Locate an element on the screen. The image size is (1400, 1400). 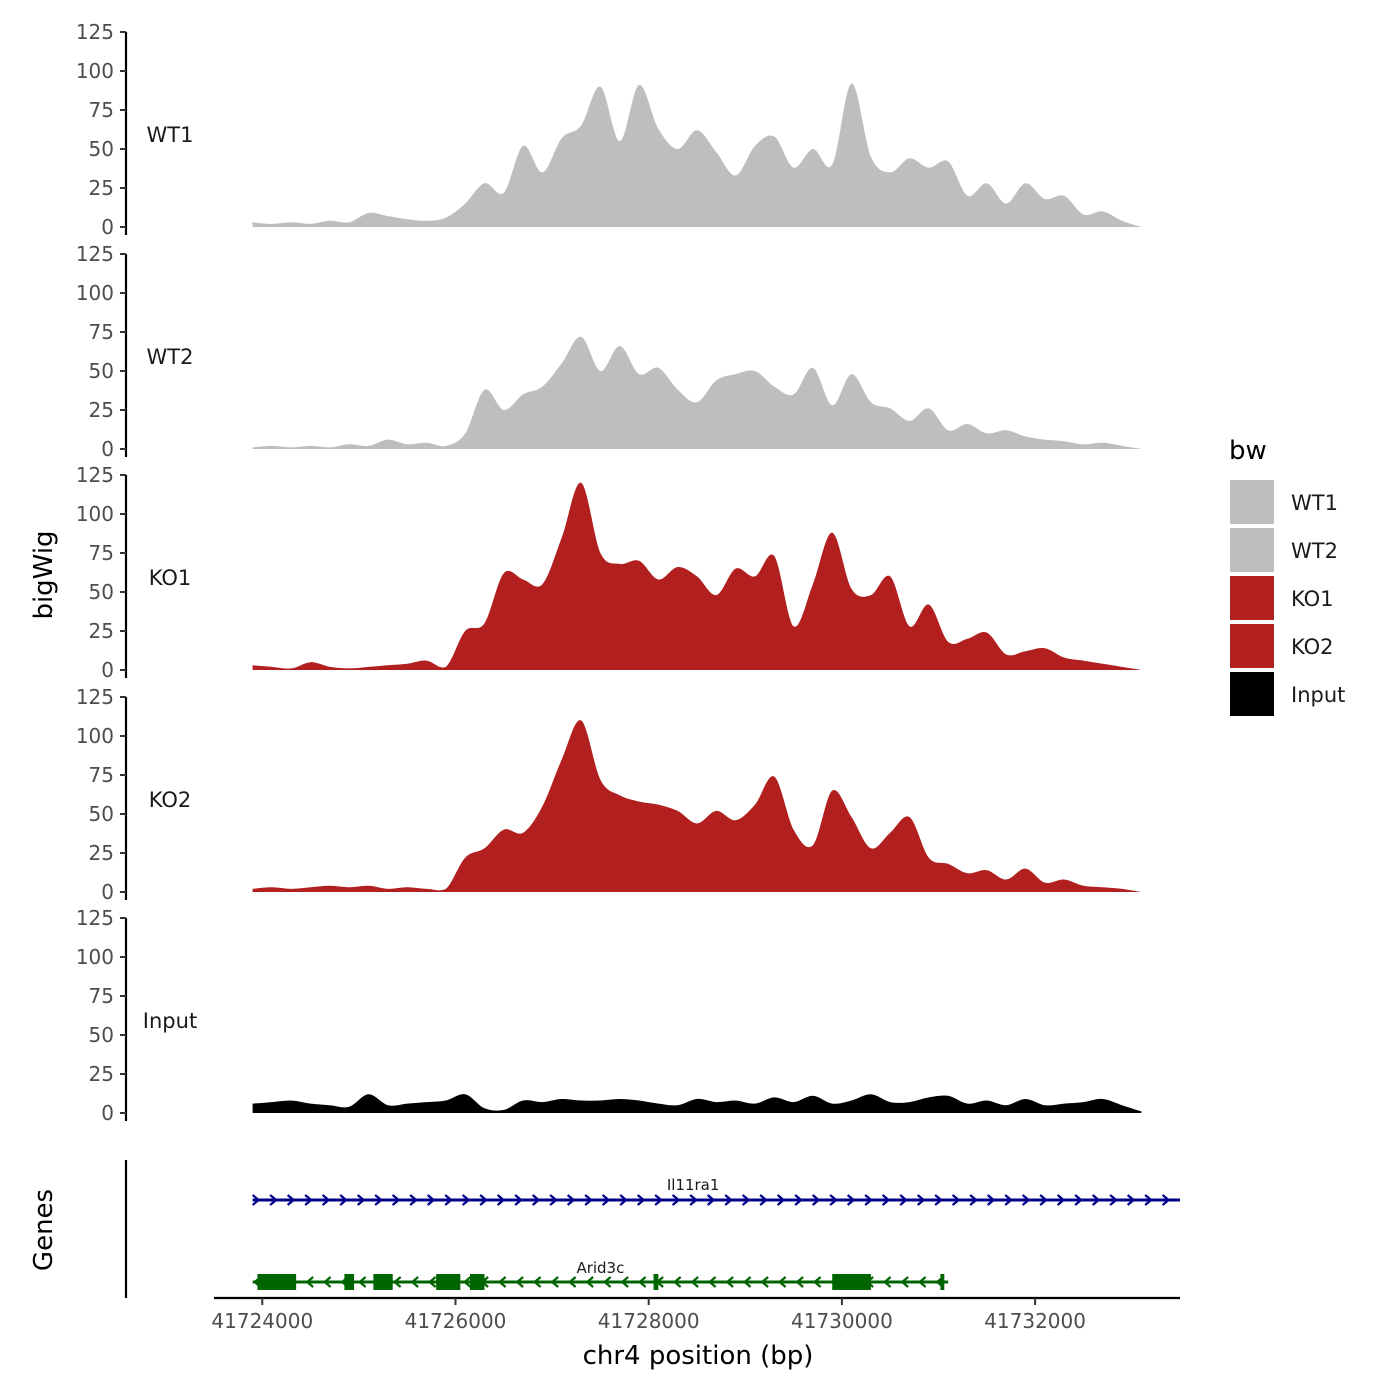
legend-label: WT1 is located at coordinates (1314, 503).